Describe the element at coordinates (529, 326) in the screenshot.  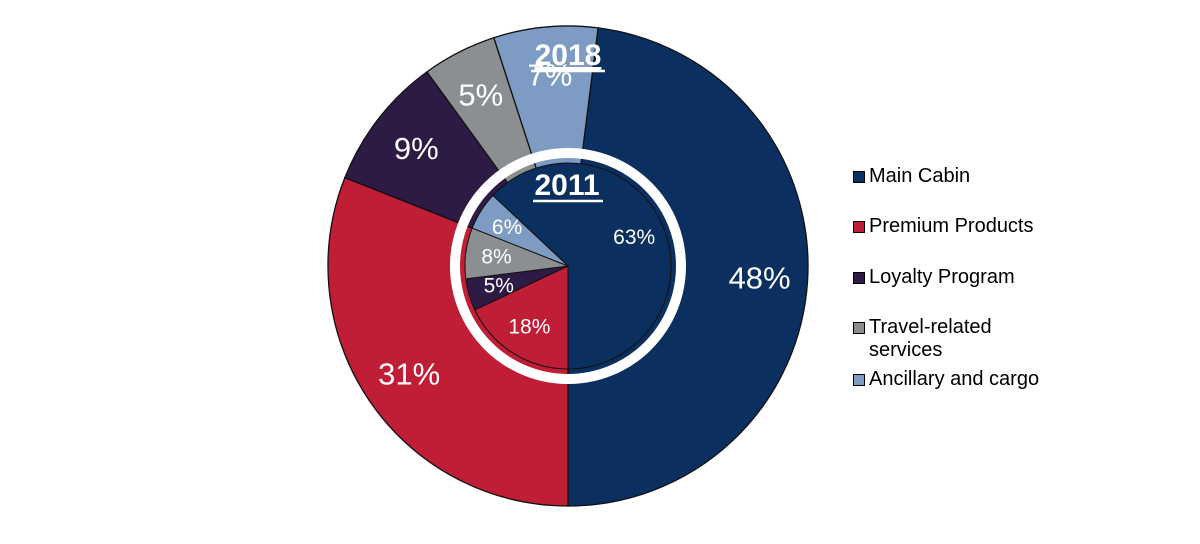
I see `inner-ring-label-premium-products: 18%` at that location.